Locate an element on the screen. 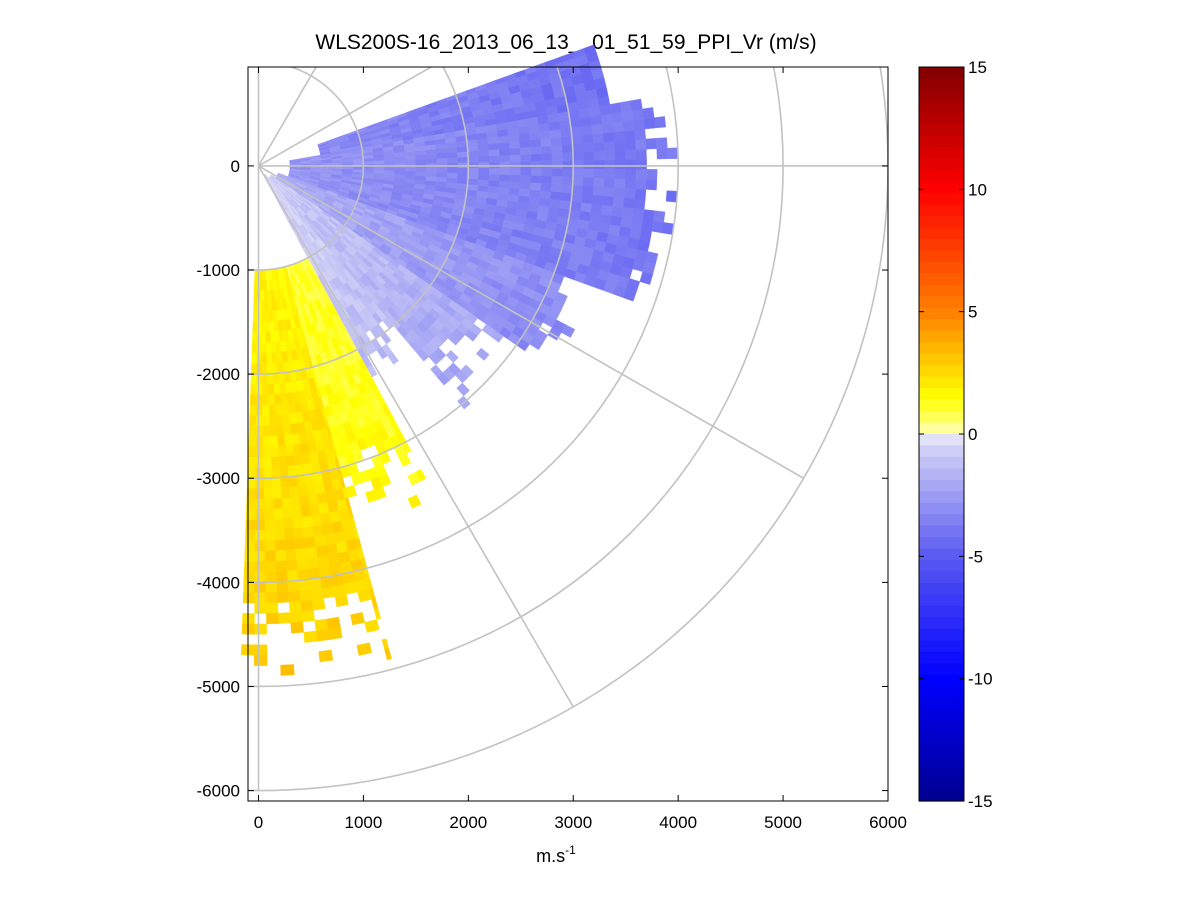 Image resolution: width=1201 pixels, height=901 pixels. colorbar-ticks: 15 10 5 0 -5 -10 -15 is located at coordinates (956, 434).